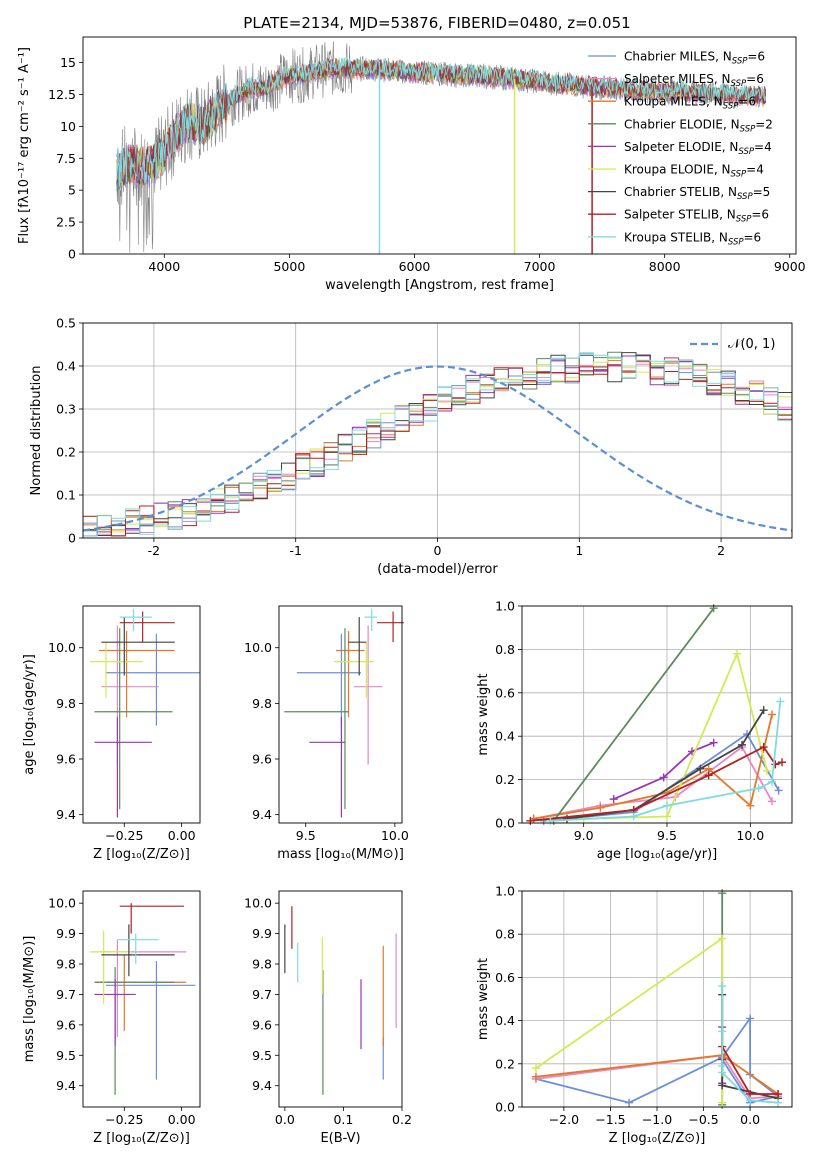  Describe the element at coordinates (657, 854) in the screenshot. I see `weight-vs-age-xlabel: age [log₁₀(age/yr)]` at that location.